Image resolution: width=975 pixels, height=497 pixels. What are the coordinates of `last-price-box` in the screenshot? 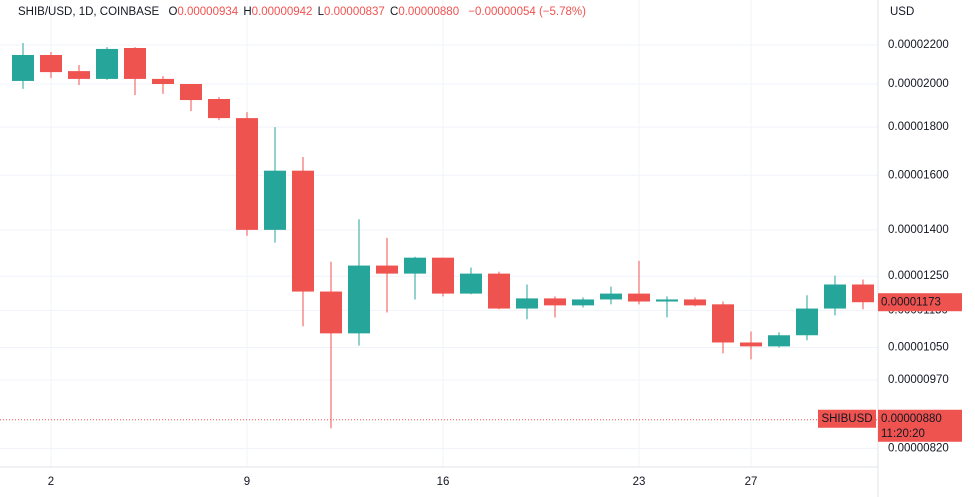 It's located at (920, 302).